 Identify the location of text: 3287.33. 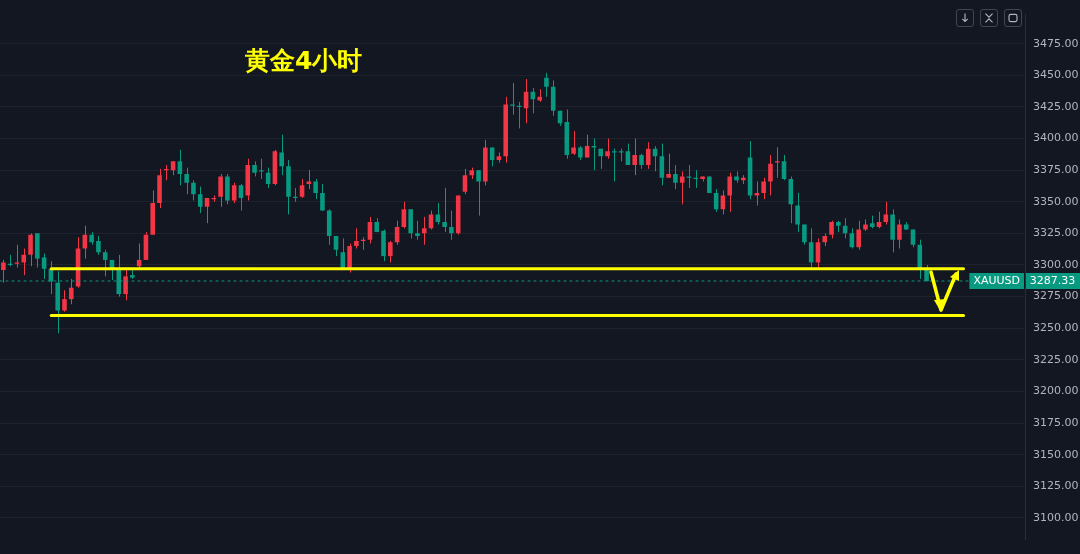
(1052, 280).